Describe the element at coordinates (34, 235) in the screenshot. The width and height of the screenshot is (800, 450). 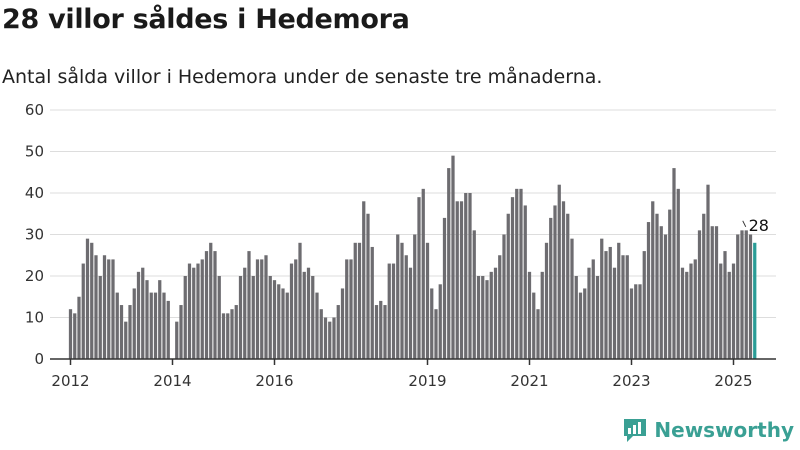
I see `y-tick-label: 30` at that location.